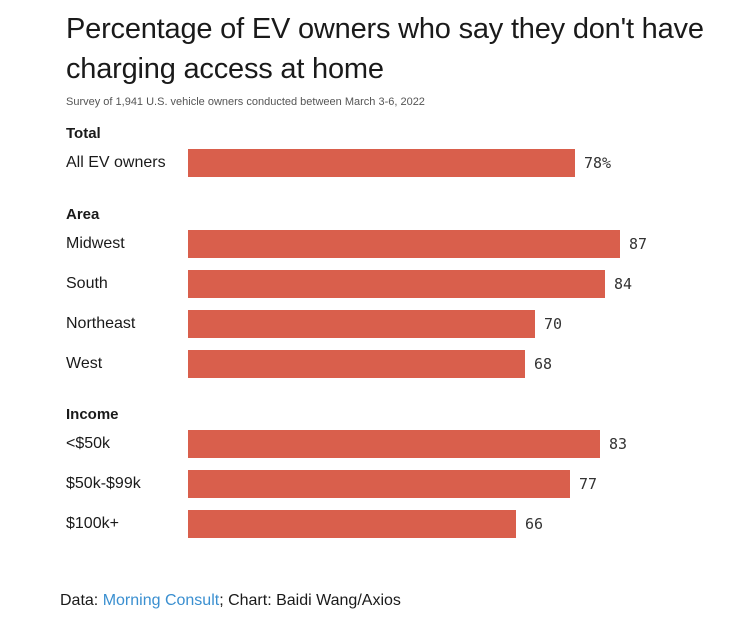 This screenshot has width=729, height=624. Describe the element at coordinates (638, 244) in the screenshot. I see `bar-value-label: 87` at that location.